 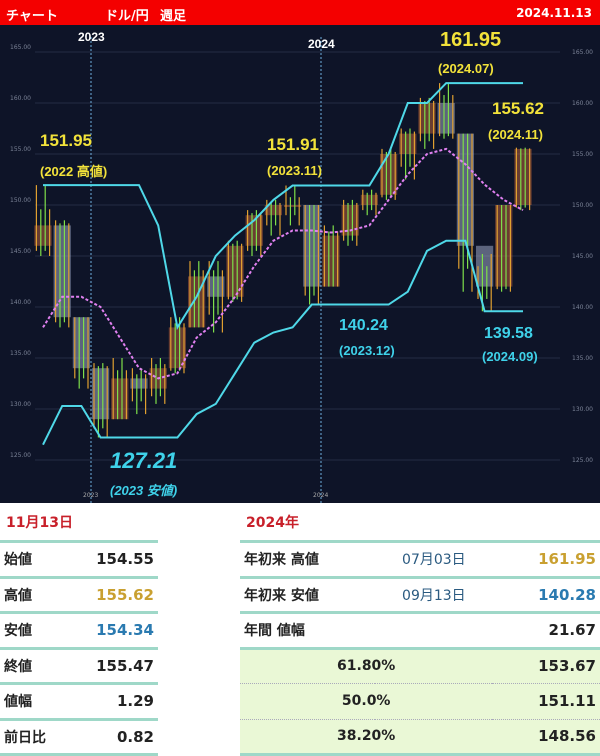 I want to click on y-tick-label-right: 125.00, so click(x=582, y=460).